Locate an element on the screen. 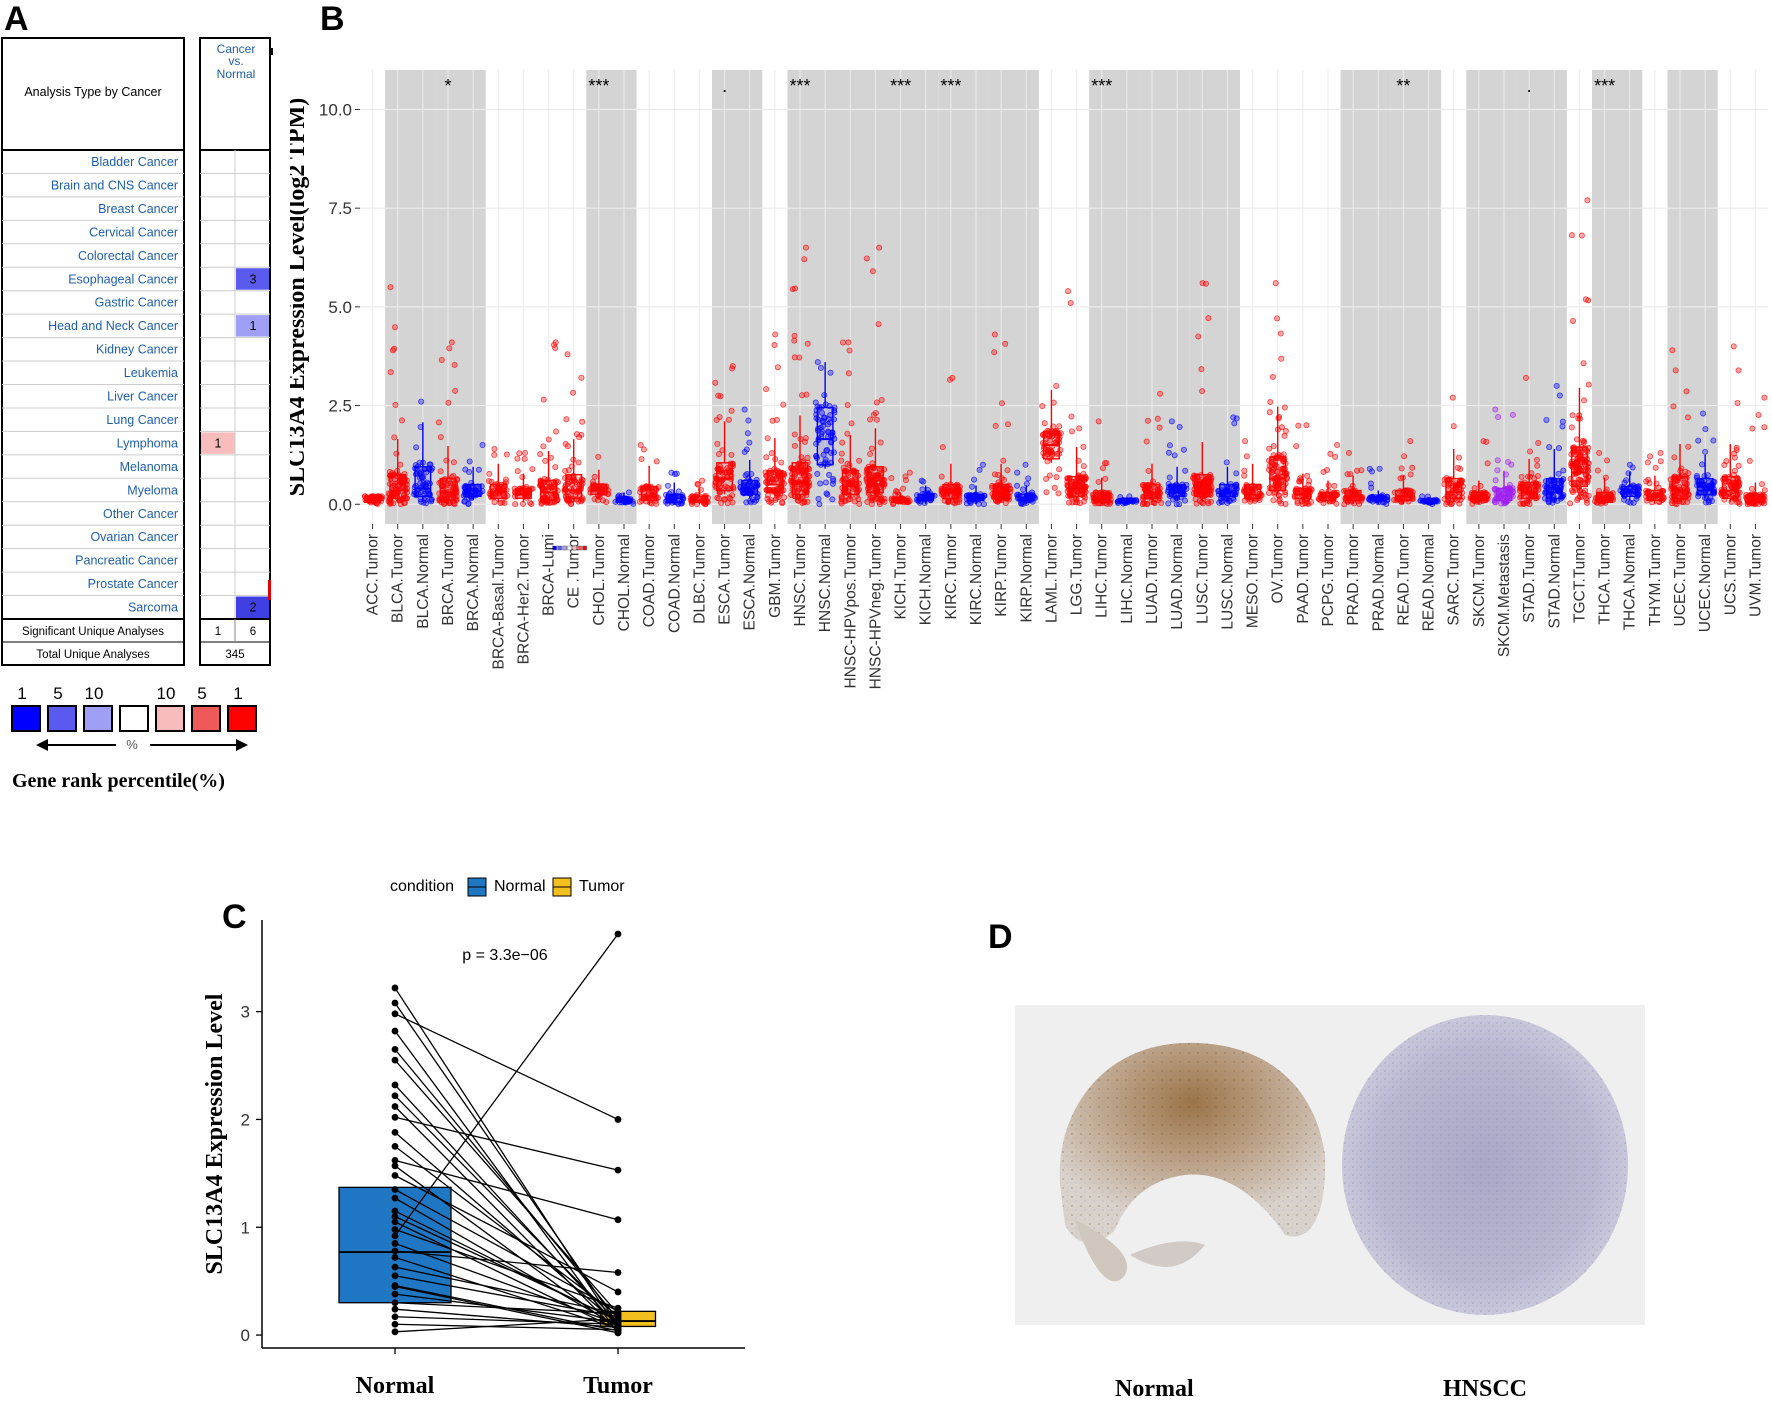 The height and width of the screenshot is (1405, 1772). row-label: Kidney Cancer is located at coordinates (137, 350).